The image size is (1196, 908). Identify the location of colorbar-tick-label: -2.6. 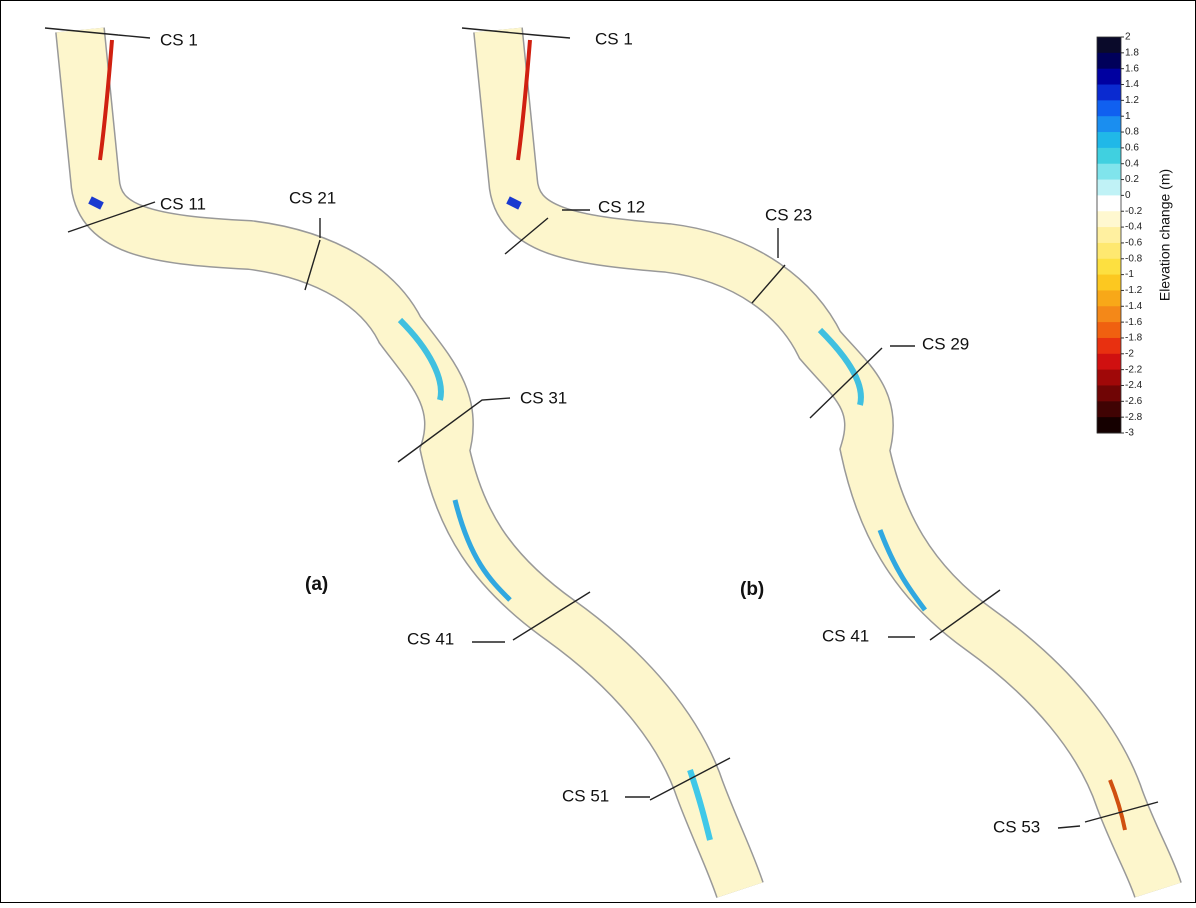
(1134, 401).